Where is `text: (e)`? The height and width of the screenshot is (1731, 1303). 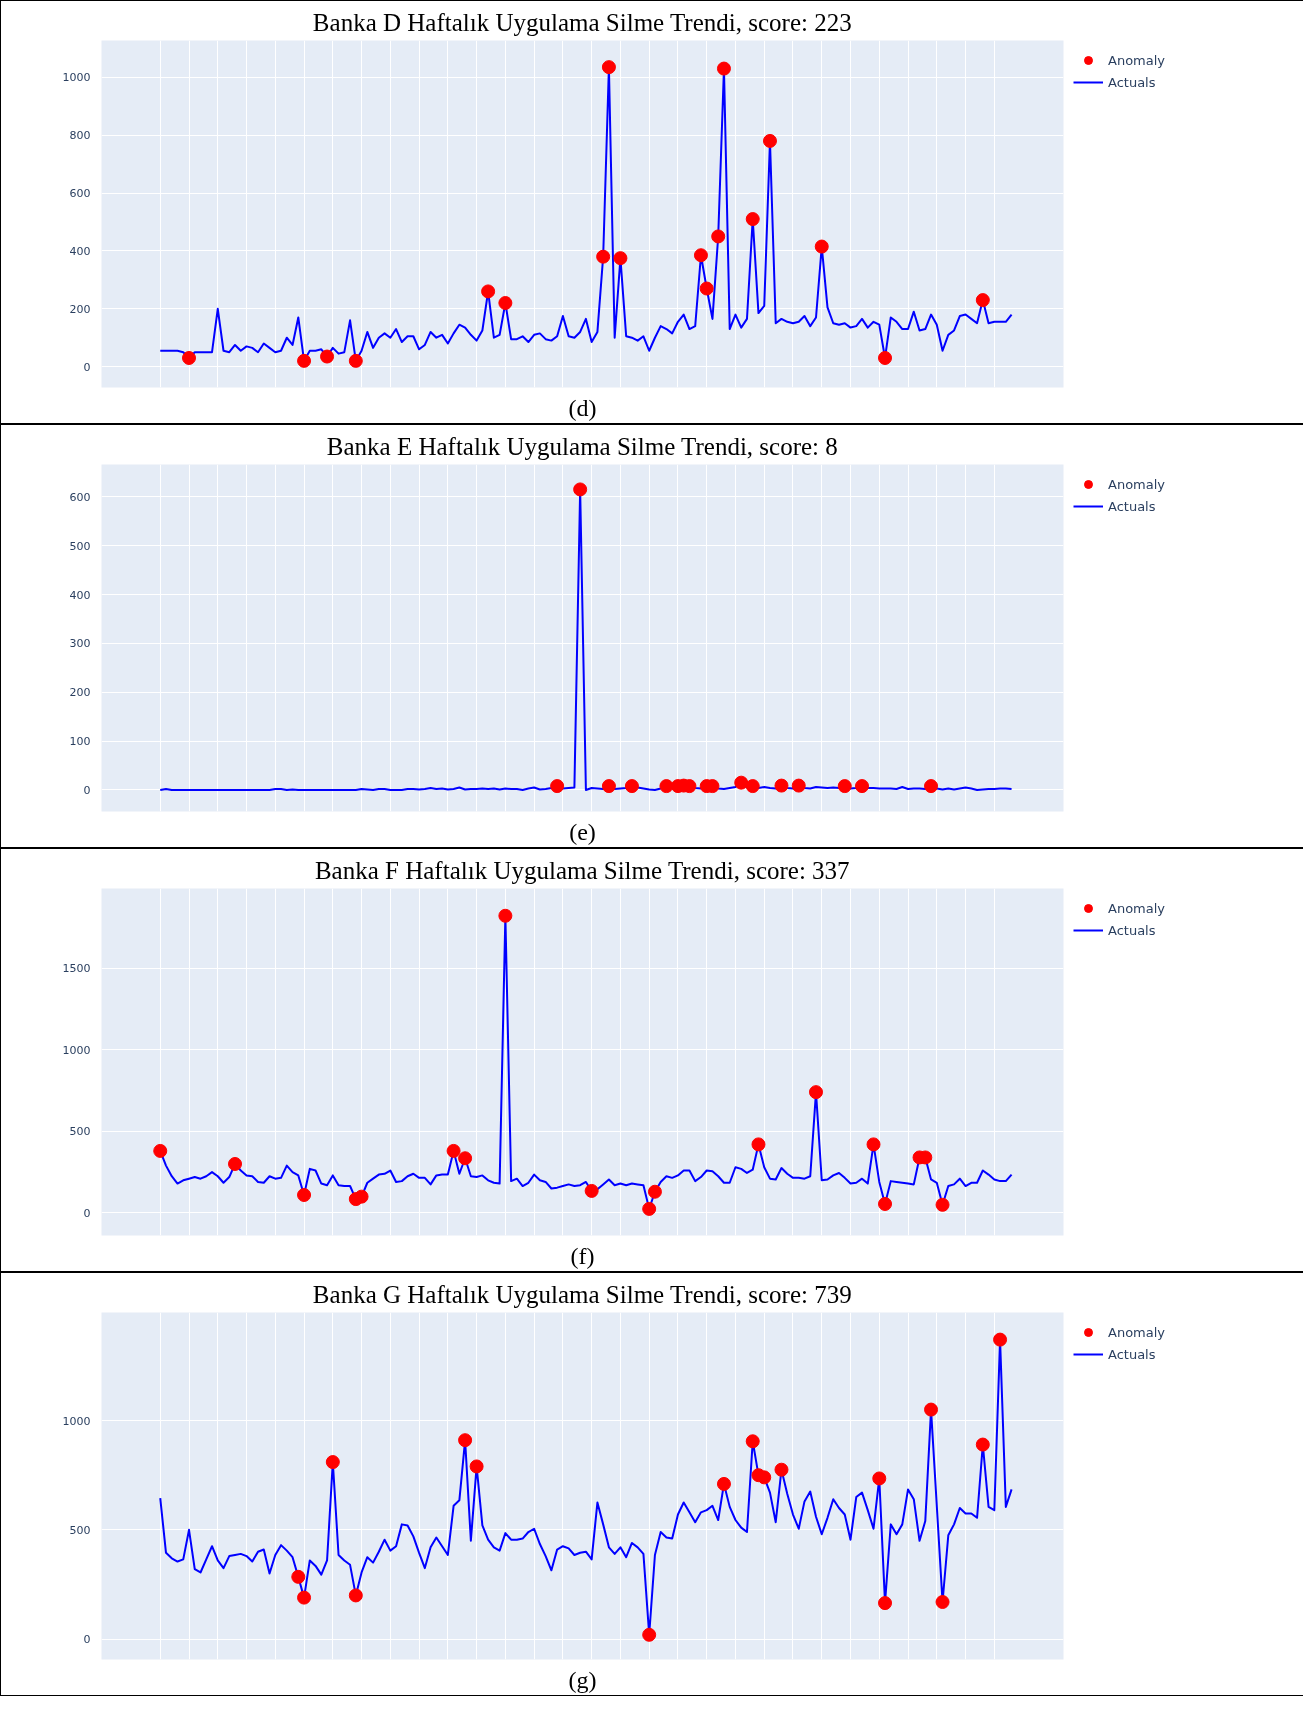 text: (e) is located at coordinates (582, 831).